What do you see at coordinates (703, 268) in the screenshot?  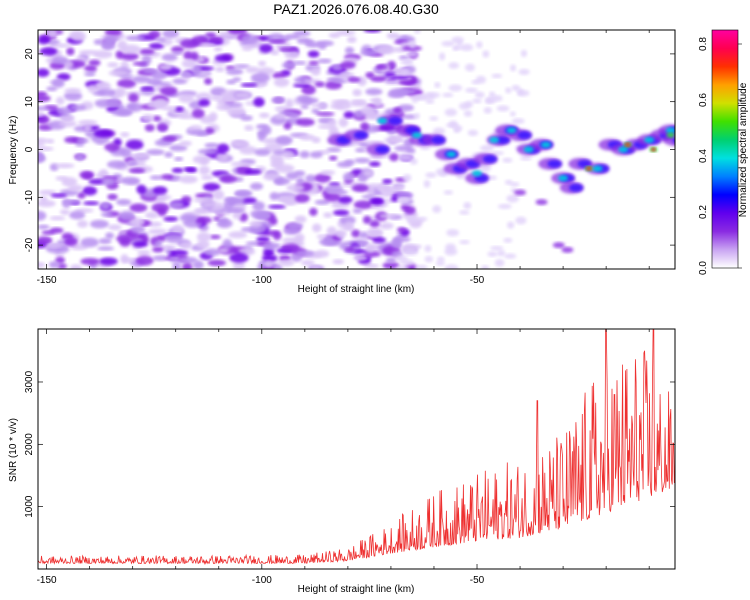 I see `colorbar-tick-label: 0.0` at bounding box center [703, 268].